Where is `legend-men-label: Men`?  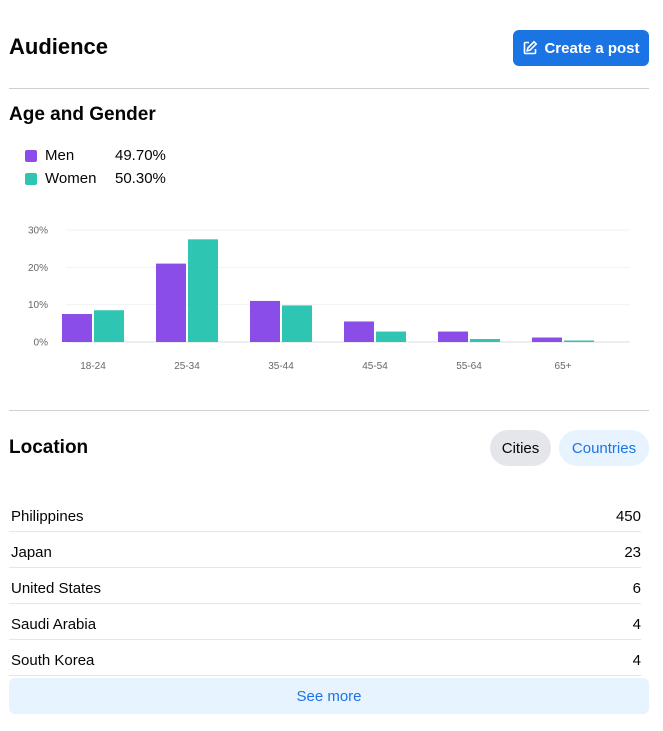
legend-men-label: Men is located at coordinates (60, 155).